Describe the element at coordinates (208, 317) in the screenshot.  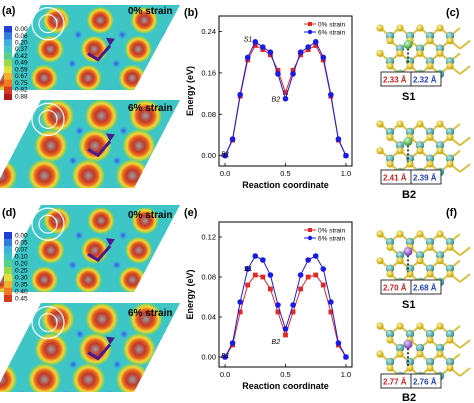
I see `y-tick-label: 0.04` at that location.